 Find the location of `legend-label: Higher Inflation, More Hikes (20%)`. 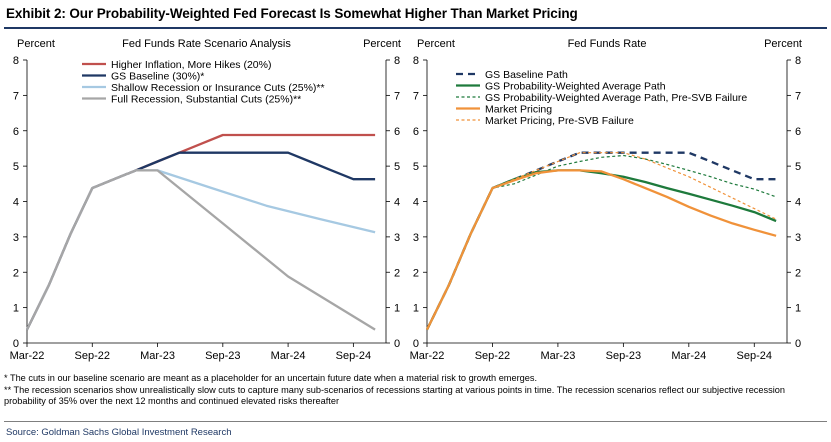

legend-label: Higher Inflation, More Hikes (20%) is located at coordinates (191, 65).